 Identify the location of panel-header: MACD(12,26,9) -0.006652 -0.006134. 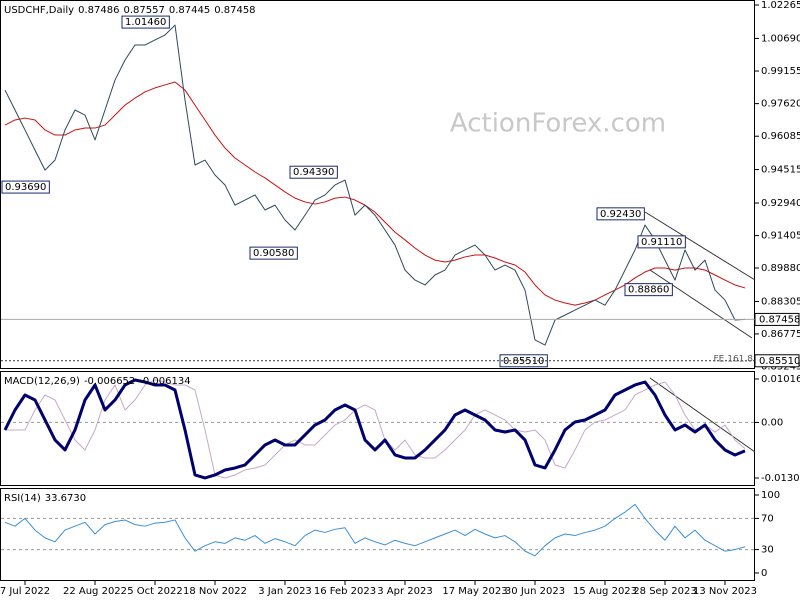
(97, 381).